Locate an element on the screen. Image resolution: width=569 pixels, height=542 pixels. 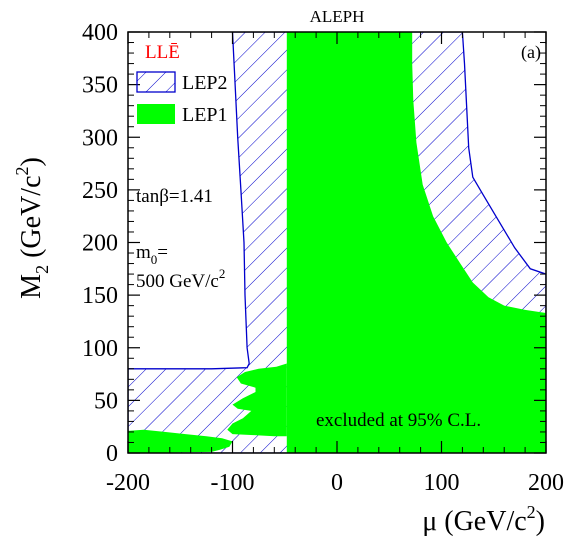
y-tick-label: 0 is located at coordinates (112, 454).